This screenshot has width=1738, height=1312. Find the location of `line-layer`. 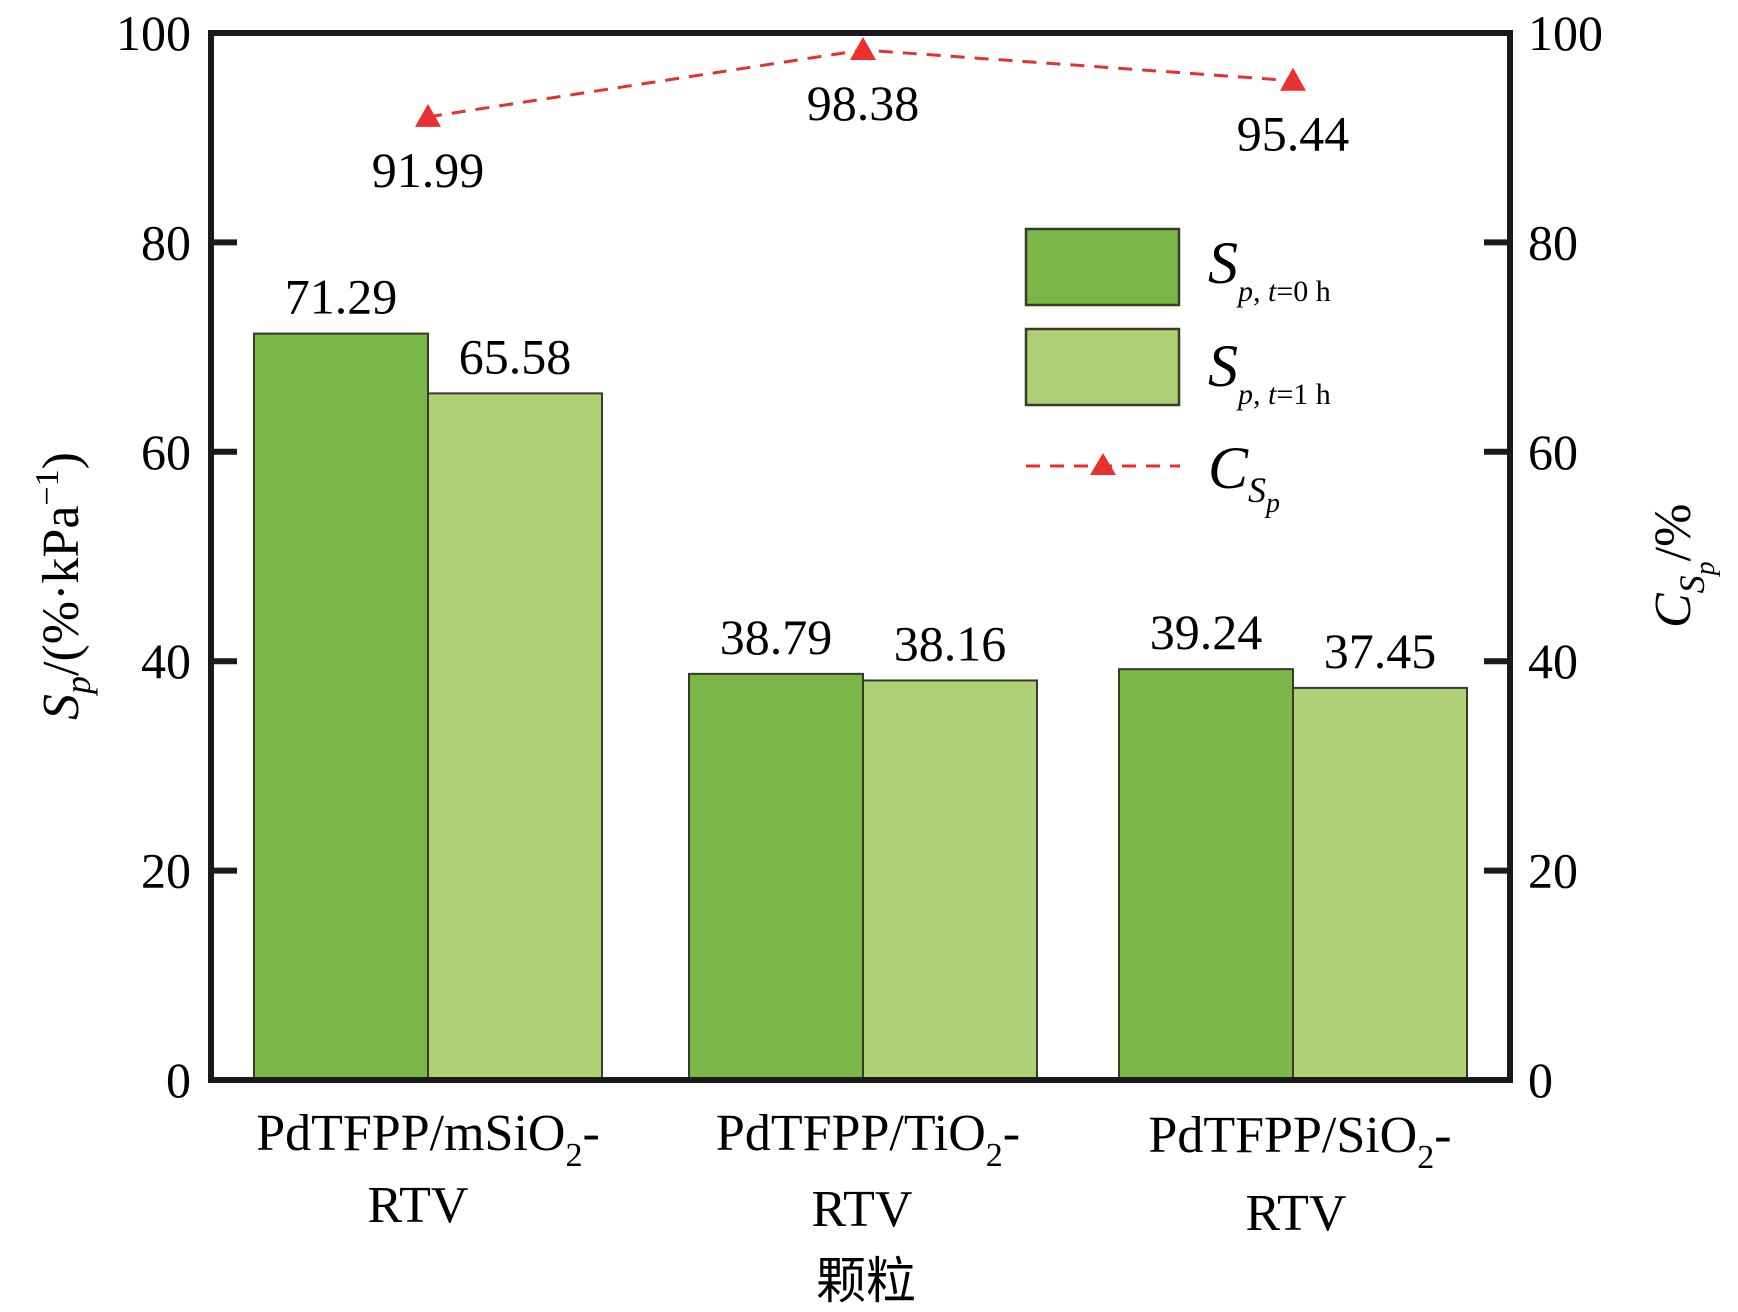

line-layer is located at coordinates (860, 81).